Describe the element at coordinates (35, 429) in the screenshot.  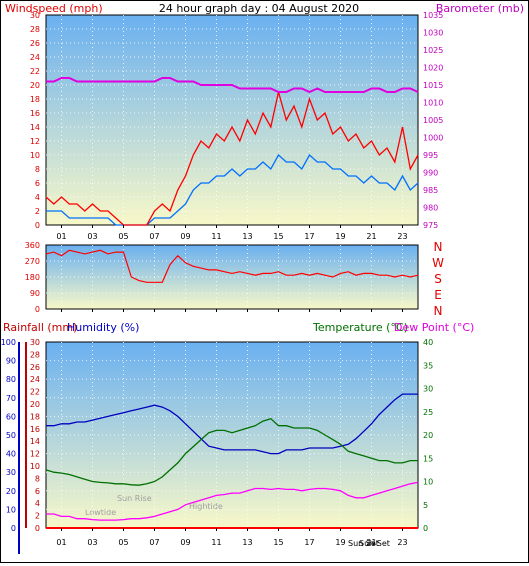
I see `rainfall-tick-label: 16` at that location.